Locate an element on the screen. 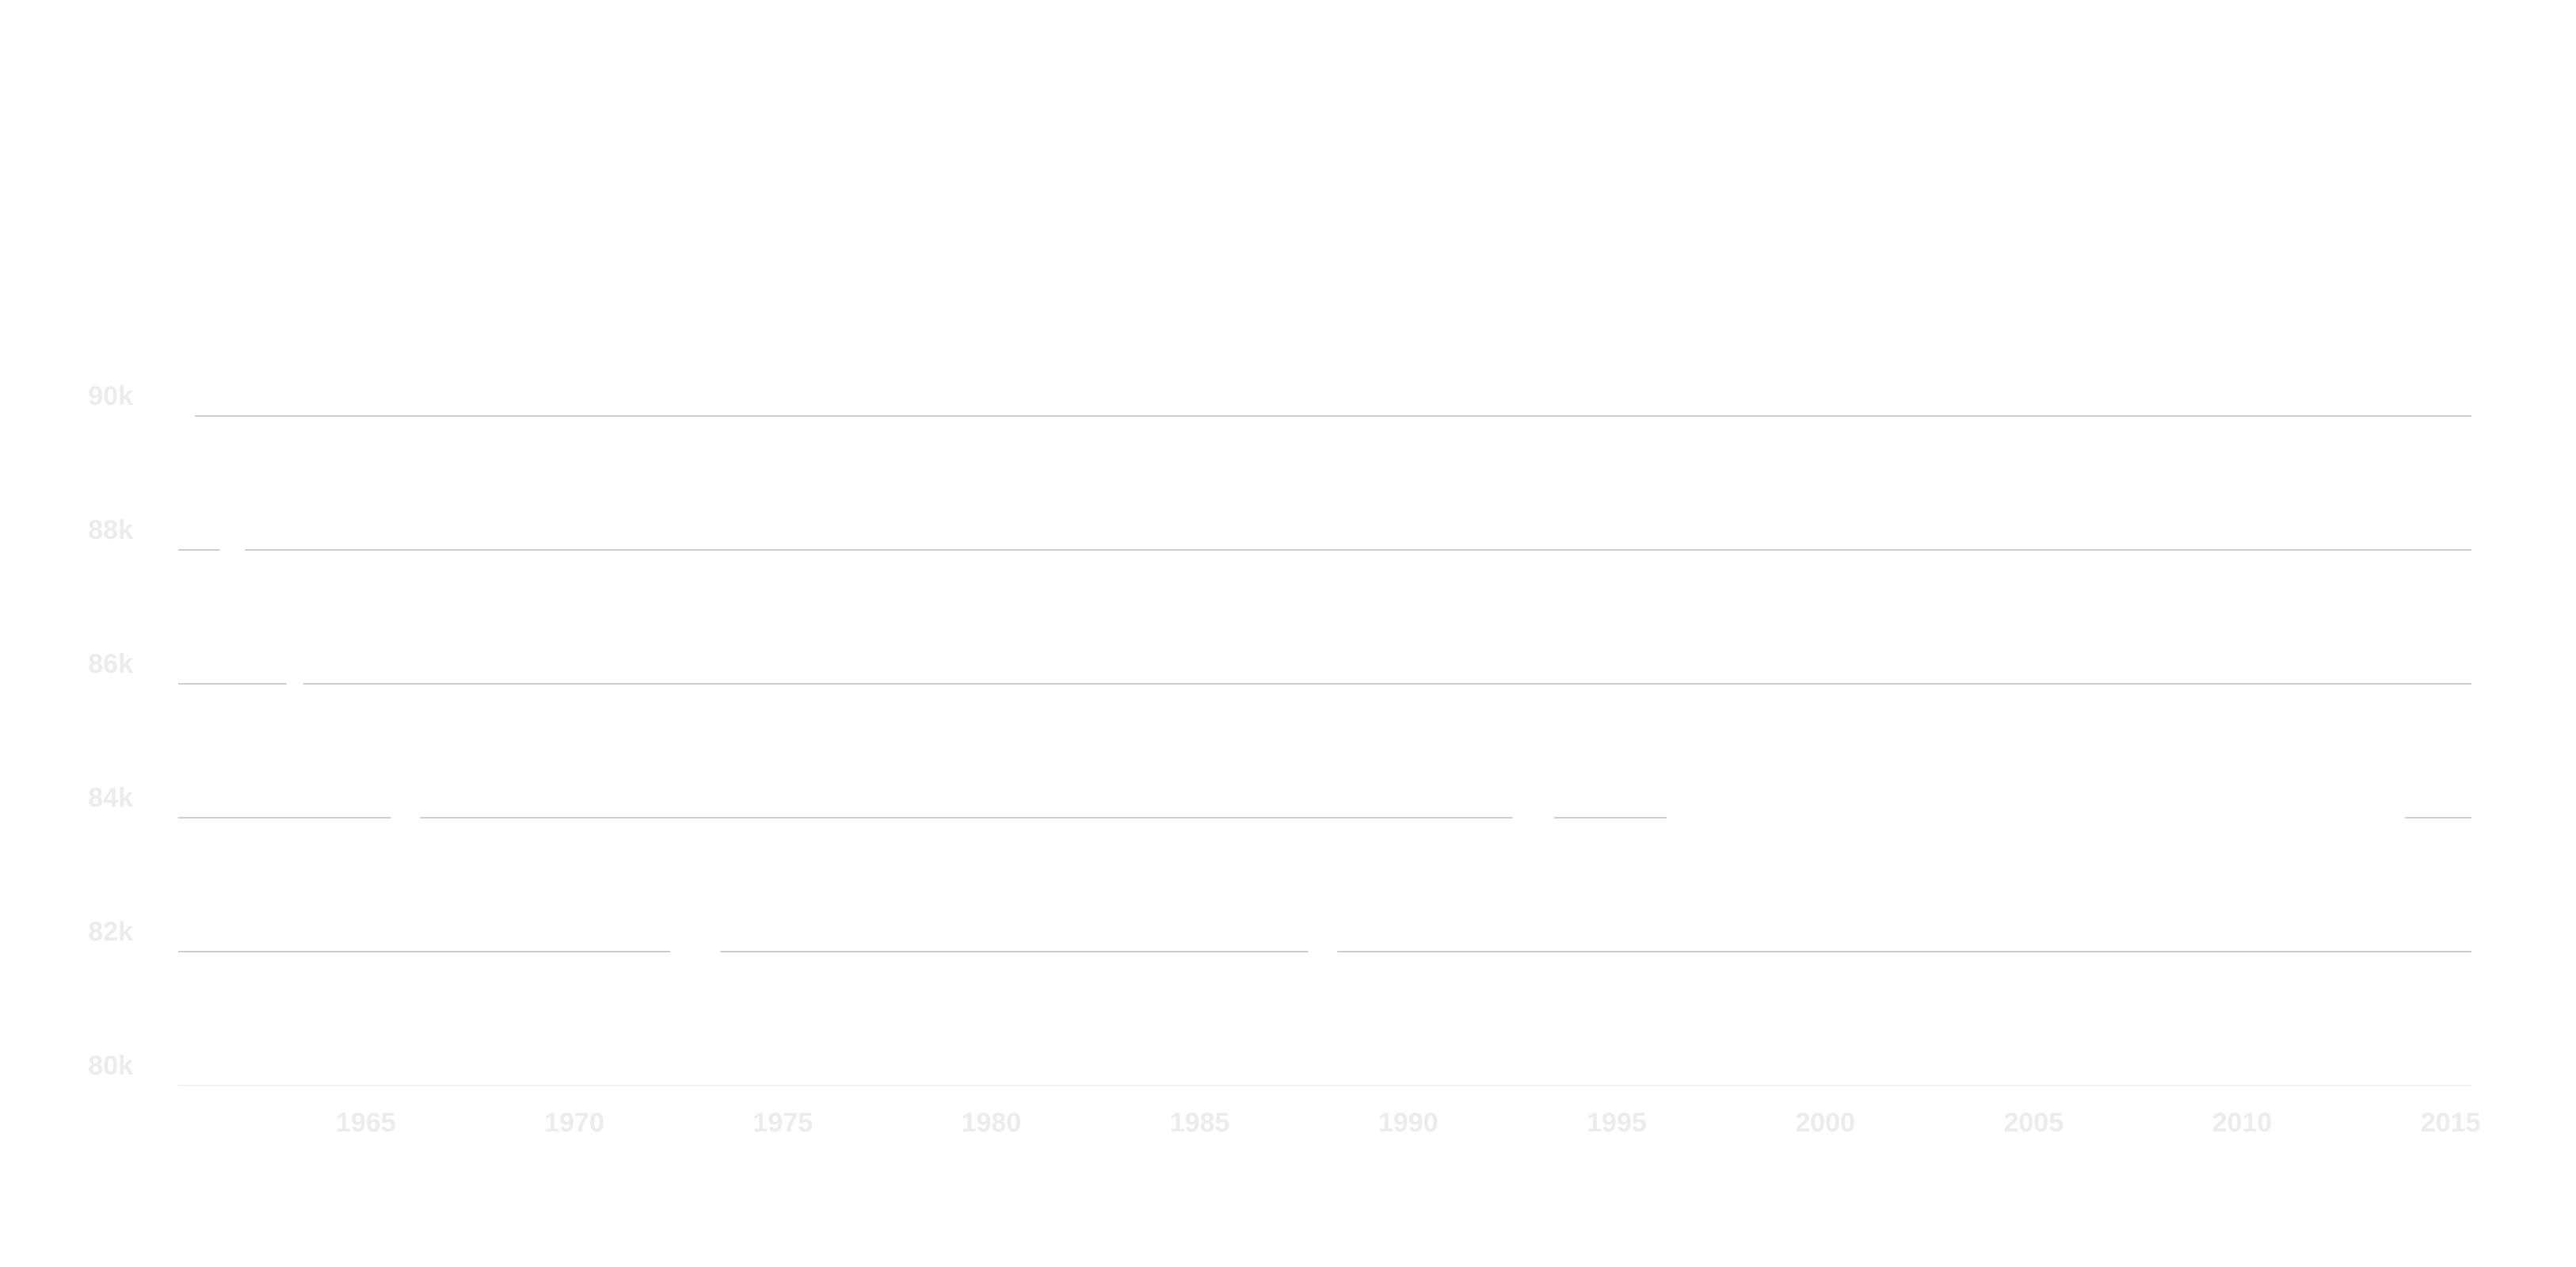  y-tick-label: 80k is located at coordinates (111, 1066).